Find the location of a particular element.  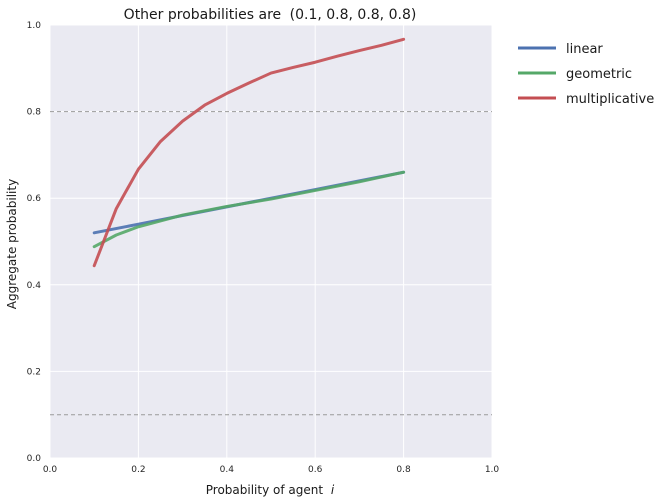

legend: linear geometric multiplicative is located at coordinates (586, 74).